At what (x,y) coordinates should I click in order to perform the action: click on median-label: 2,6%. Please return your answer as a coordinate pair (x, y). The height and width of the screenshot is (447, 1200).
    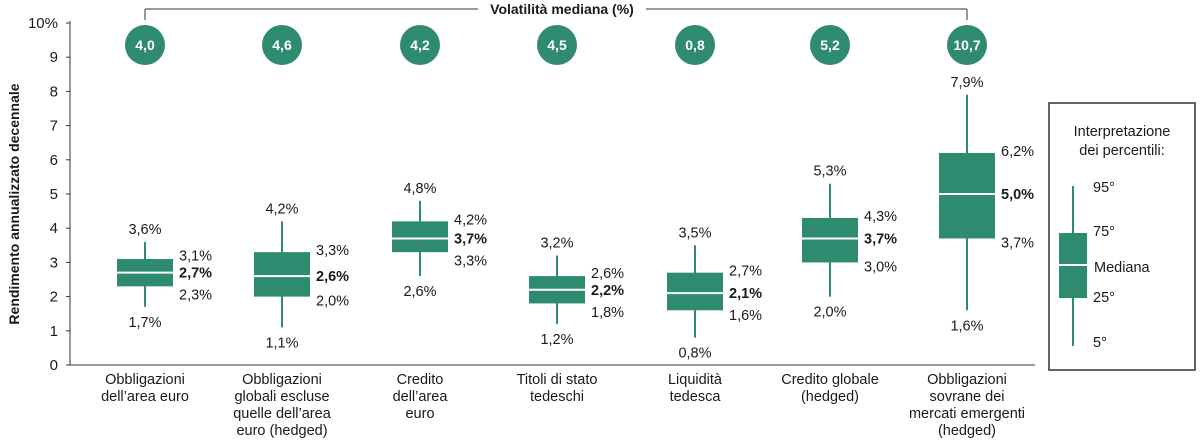
    Looking at the image, I should click on (332, 277).